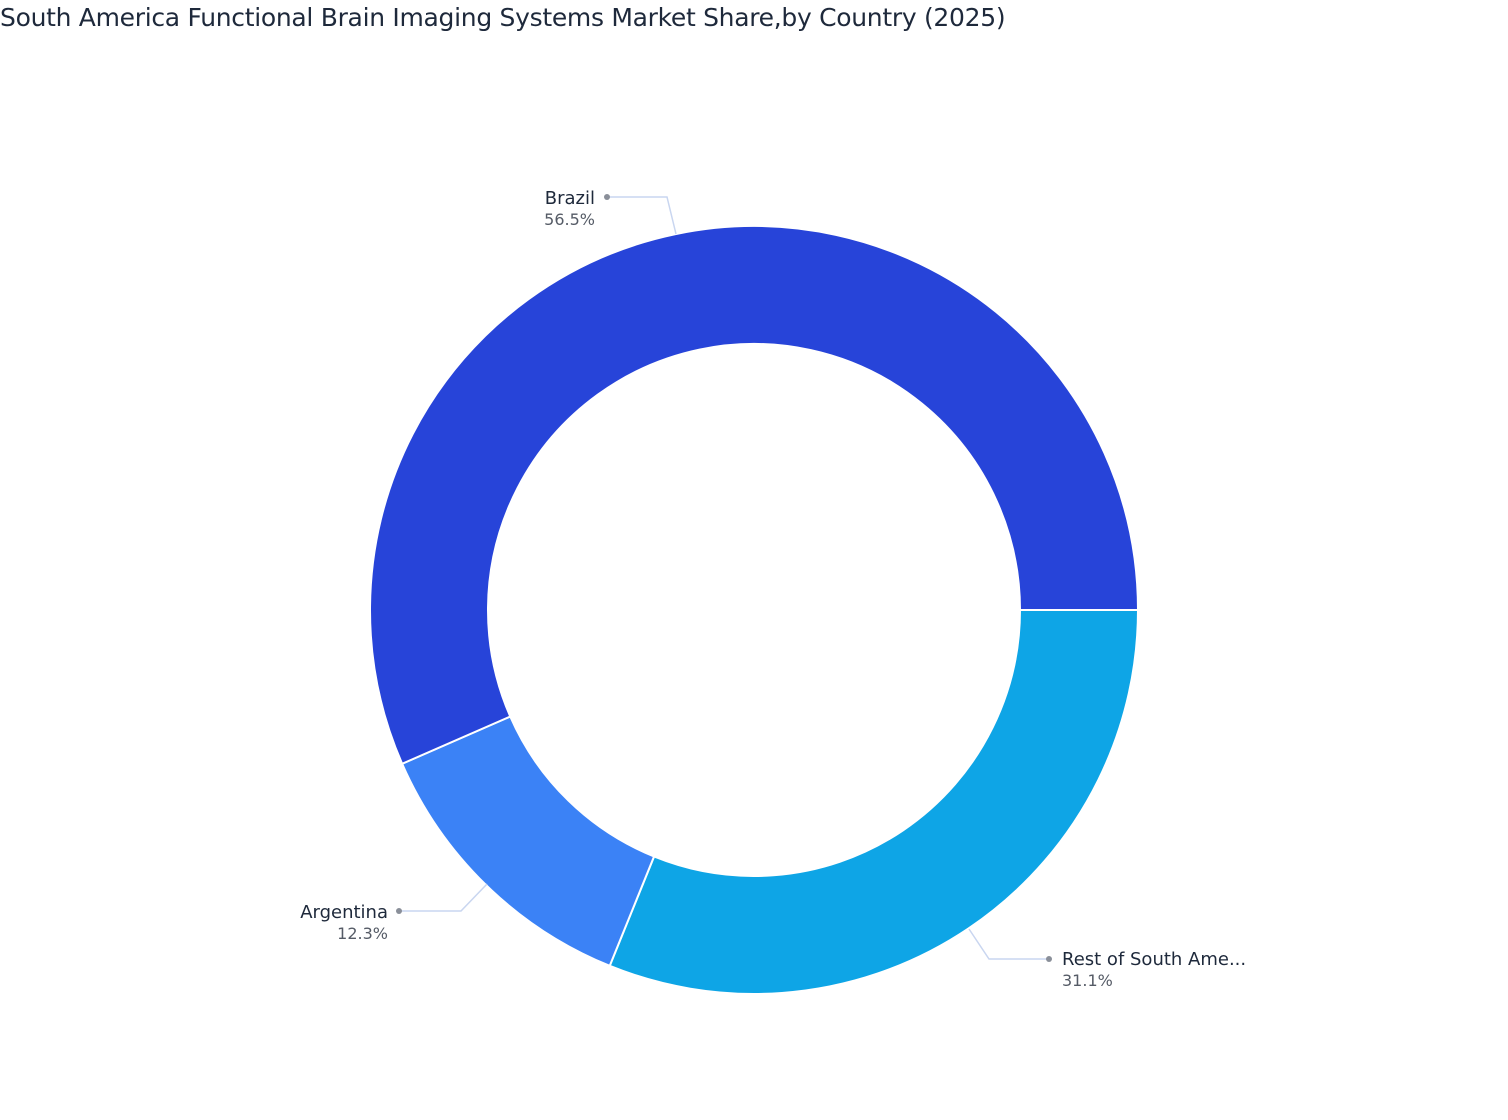  What do you see at coordinates (569, 198) in the screenshot?
I see `label-brazil-name: Brazil` at bounding box center [569, 198].